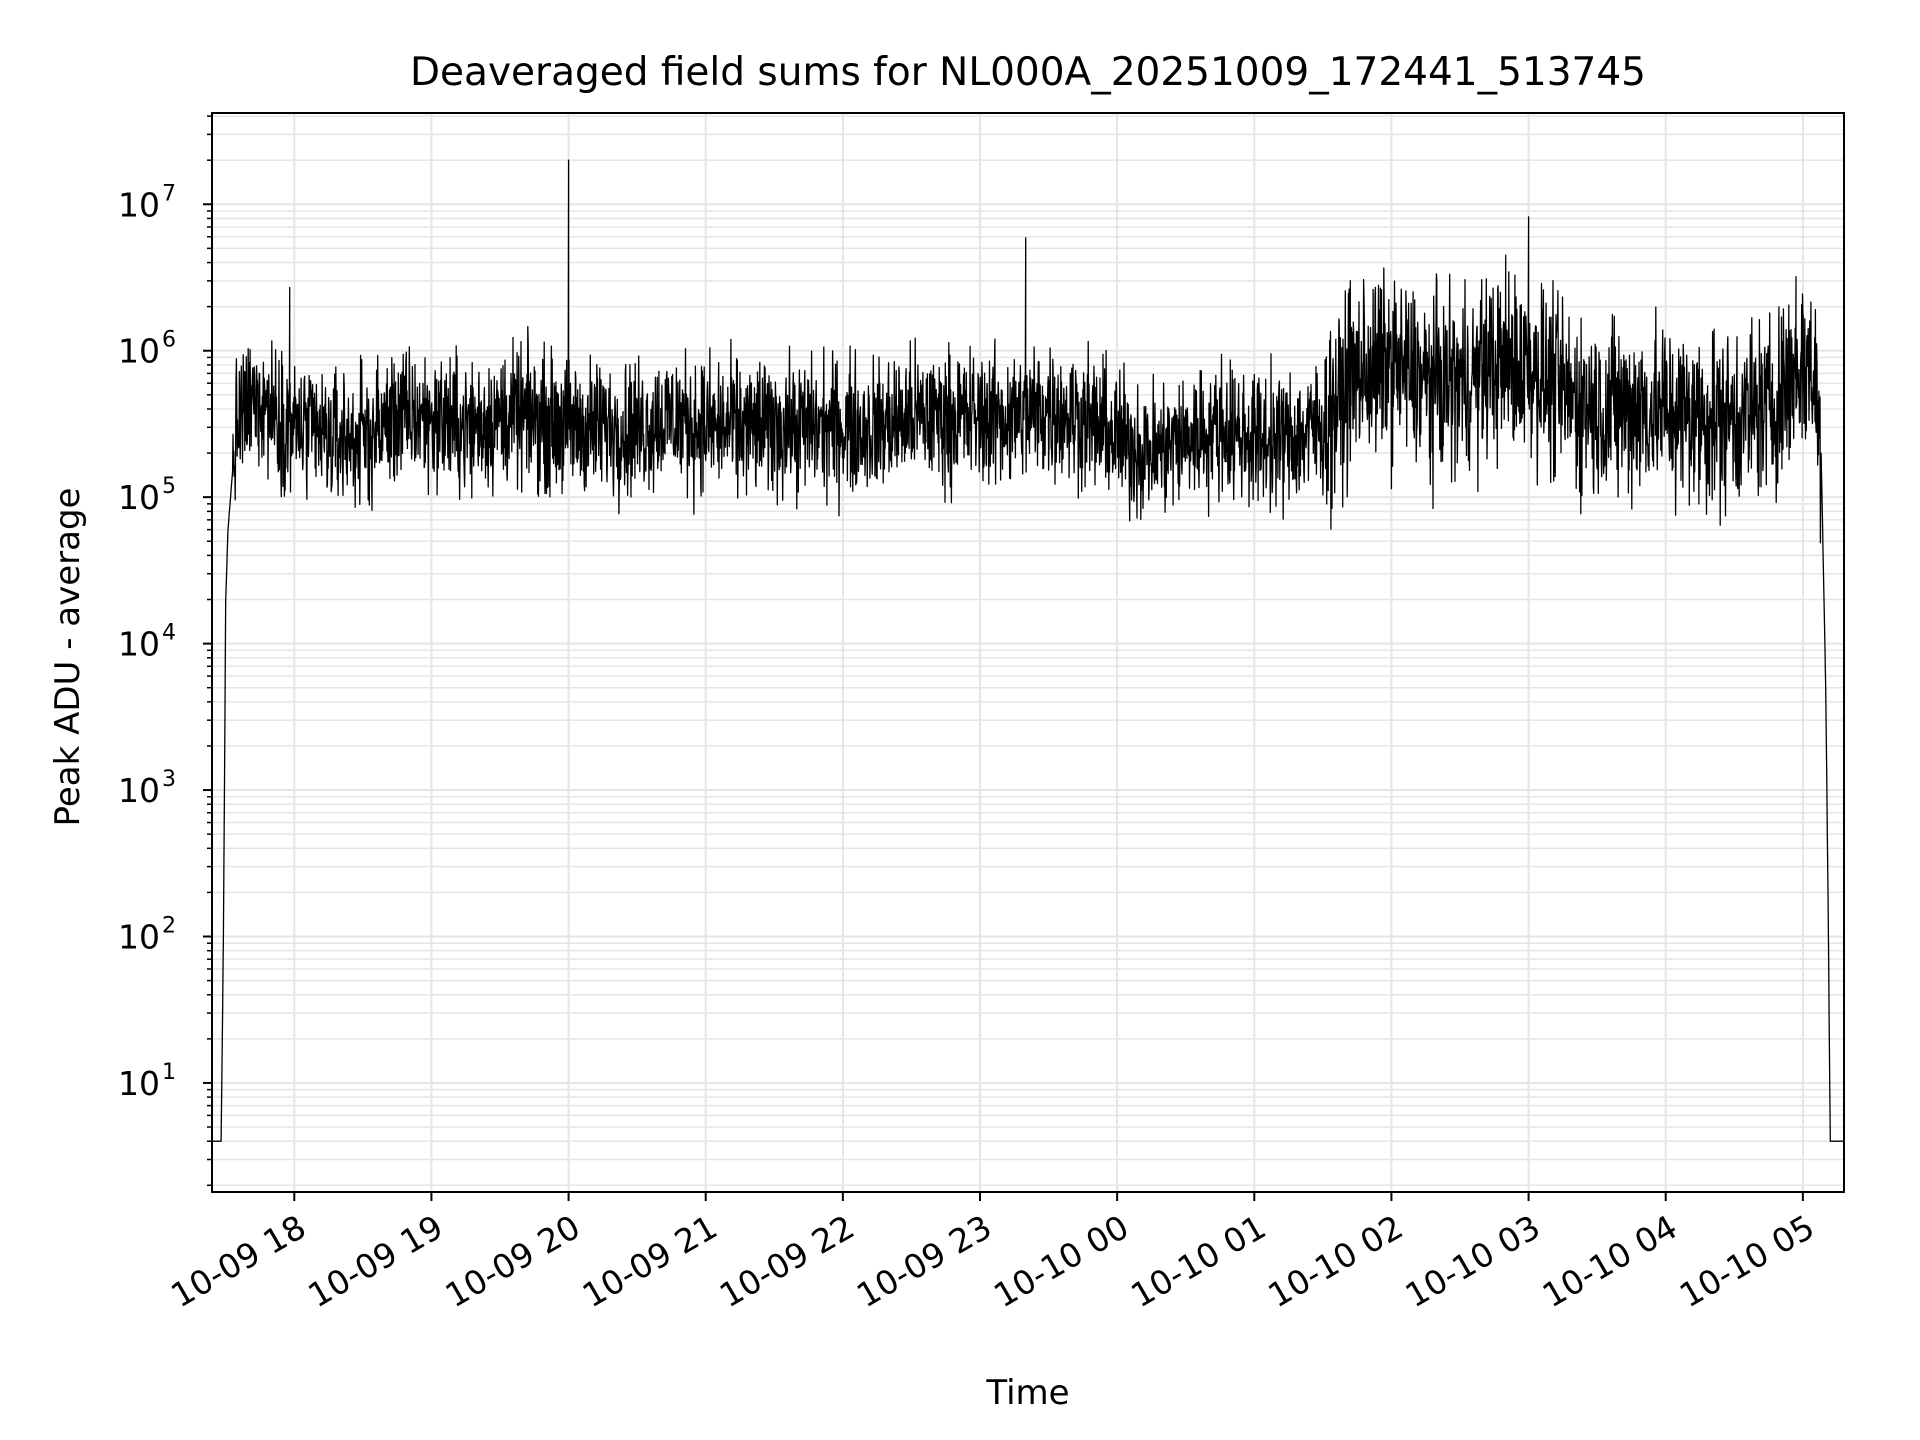  I want to click on y-tick-label-exponent: 2, so click(169, 925).